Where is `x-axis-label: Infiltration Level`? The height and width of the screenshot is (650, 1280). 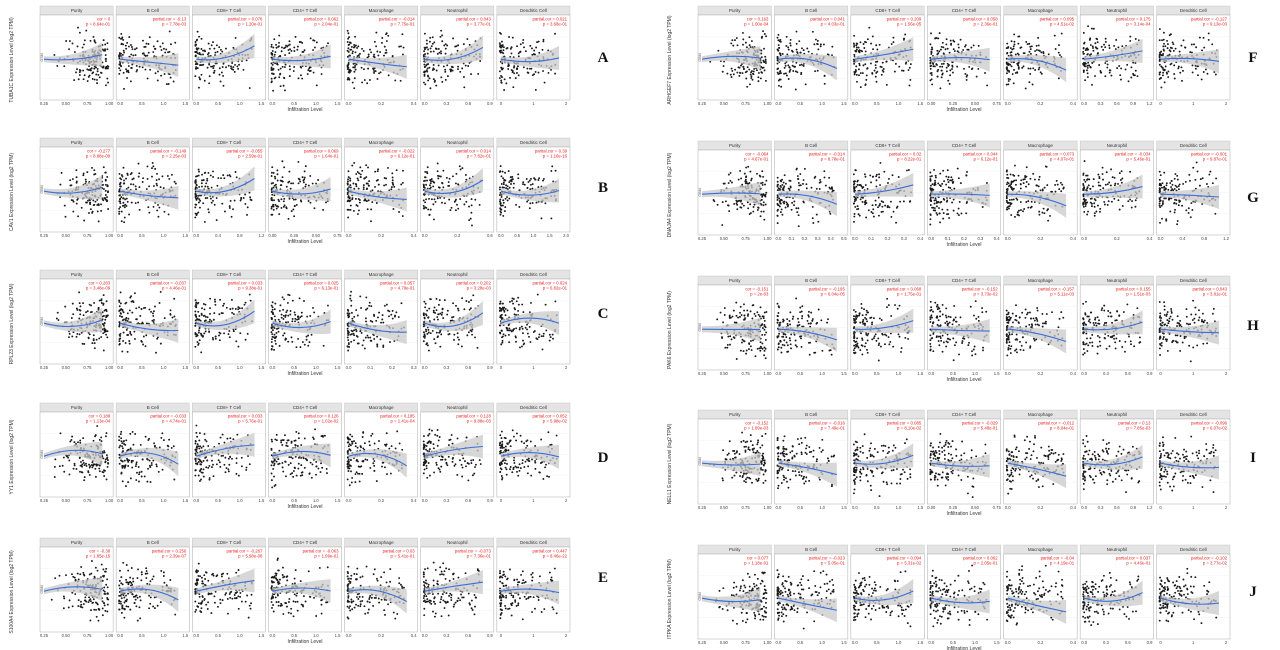 x-axis-label: Infiltration Level is located at coordinates (304, 507).